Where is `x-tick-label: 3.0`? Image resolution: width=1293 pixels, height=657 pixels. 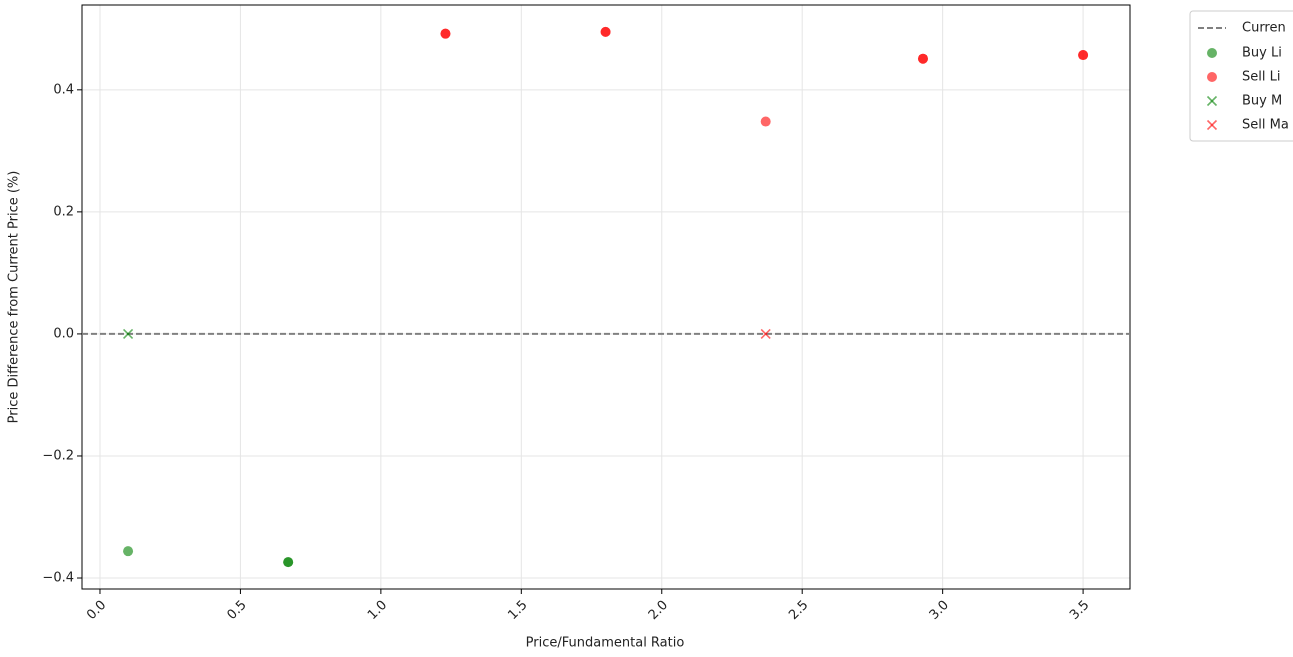 x-tick-label: 3.0 is located at coordinates (939, 610).